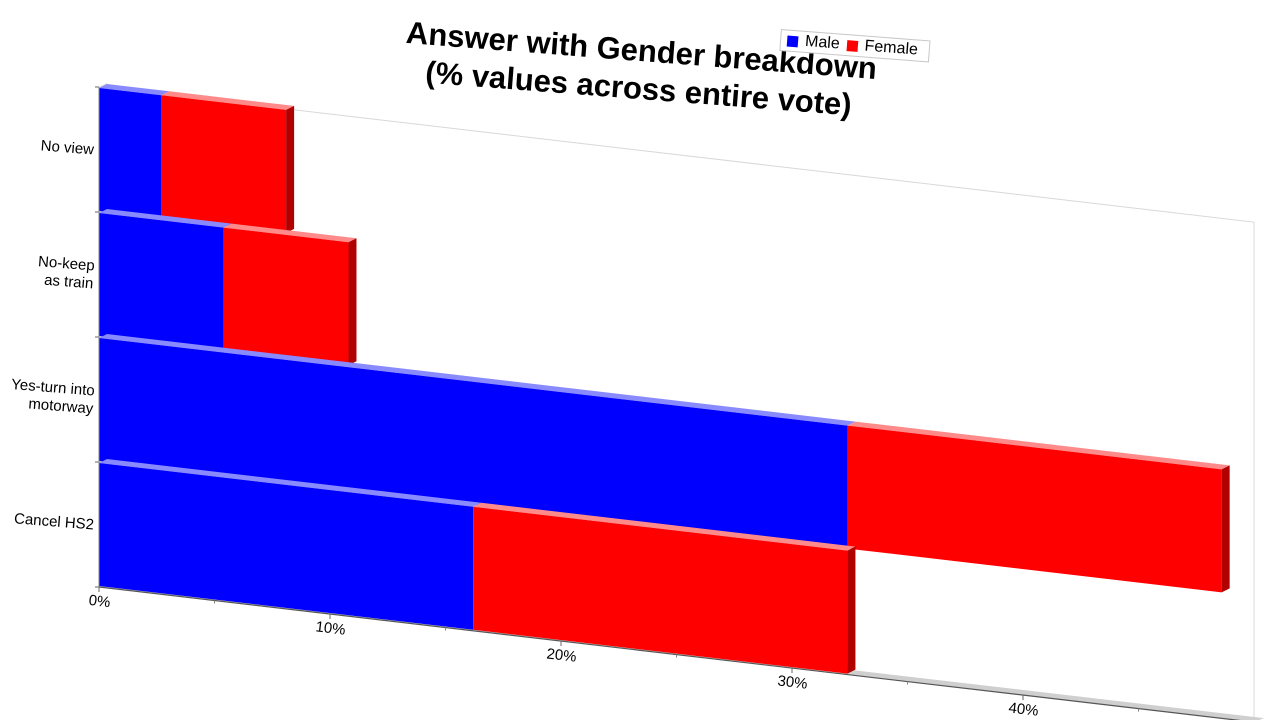  Describe the element at coordinates (793, 682) in the screenshot. I see `x-tick-label-30: 30%` at that location.